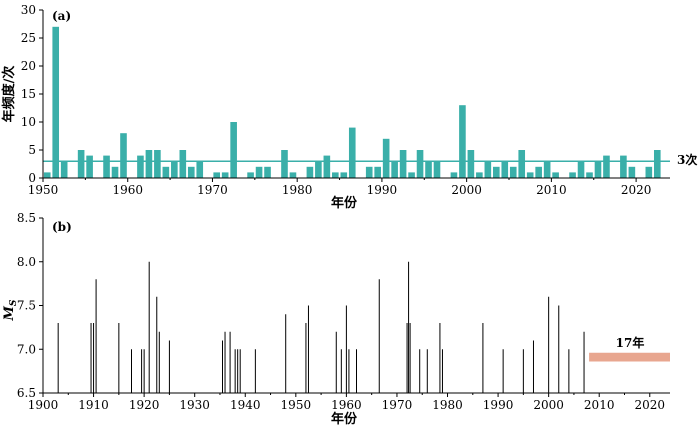 The width and height of the screenshot is (700, 428). I want to click on y-title-magnitude: MS, so click(10, 310).